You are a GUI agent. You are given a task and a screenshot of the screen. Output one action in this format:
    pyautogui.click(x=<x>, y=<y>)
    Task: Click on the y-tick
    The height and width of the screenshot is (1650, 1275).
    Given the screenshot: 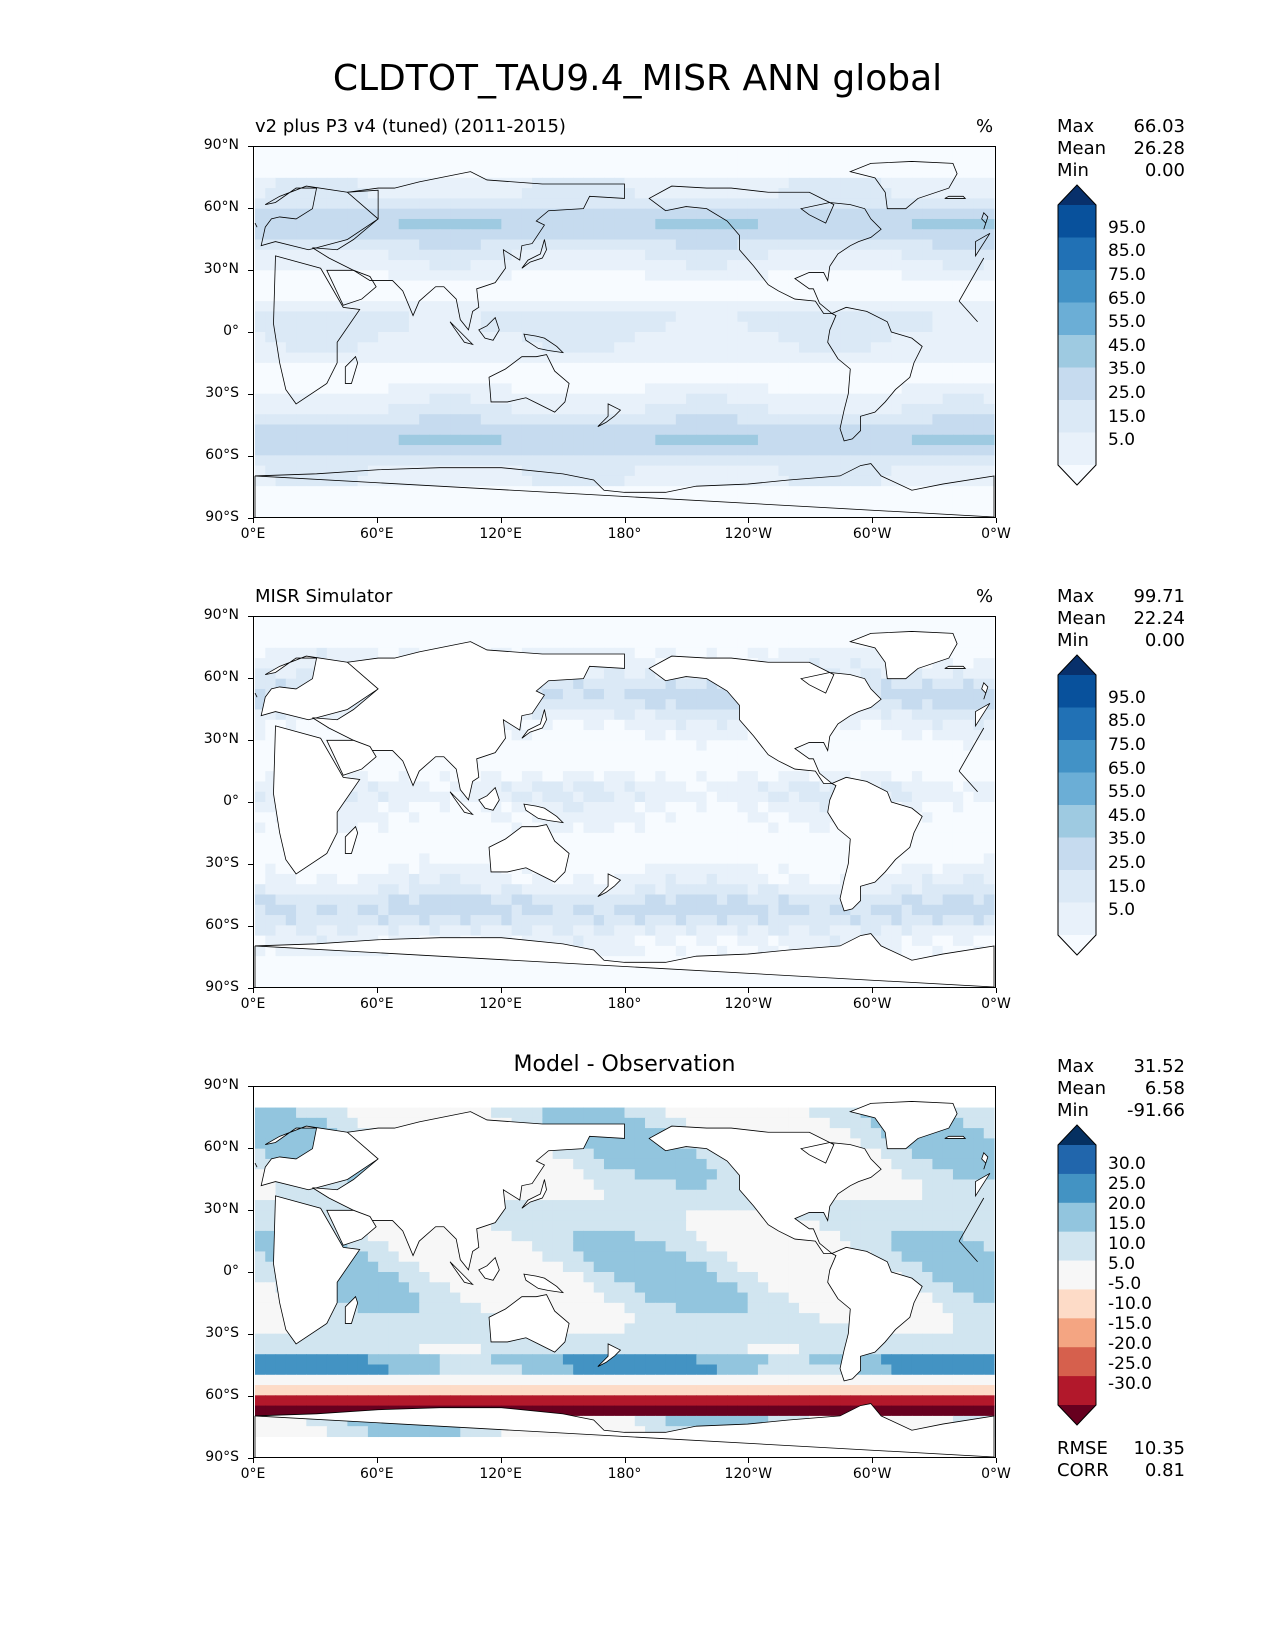 What is the action you would take?
    pyautogui.click(x=250, y=208)
    